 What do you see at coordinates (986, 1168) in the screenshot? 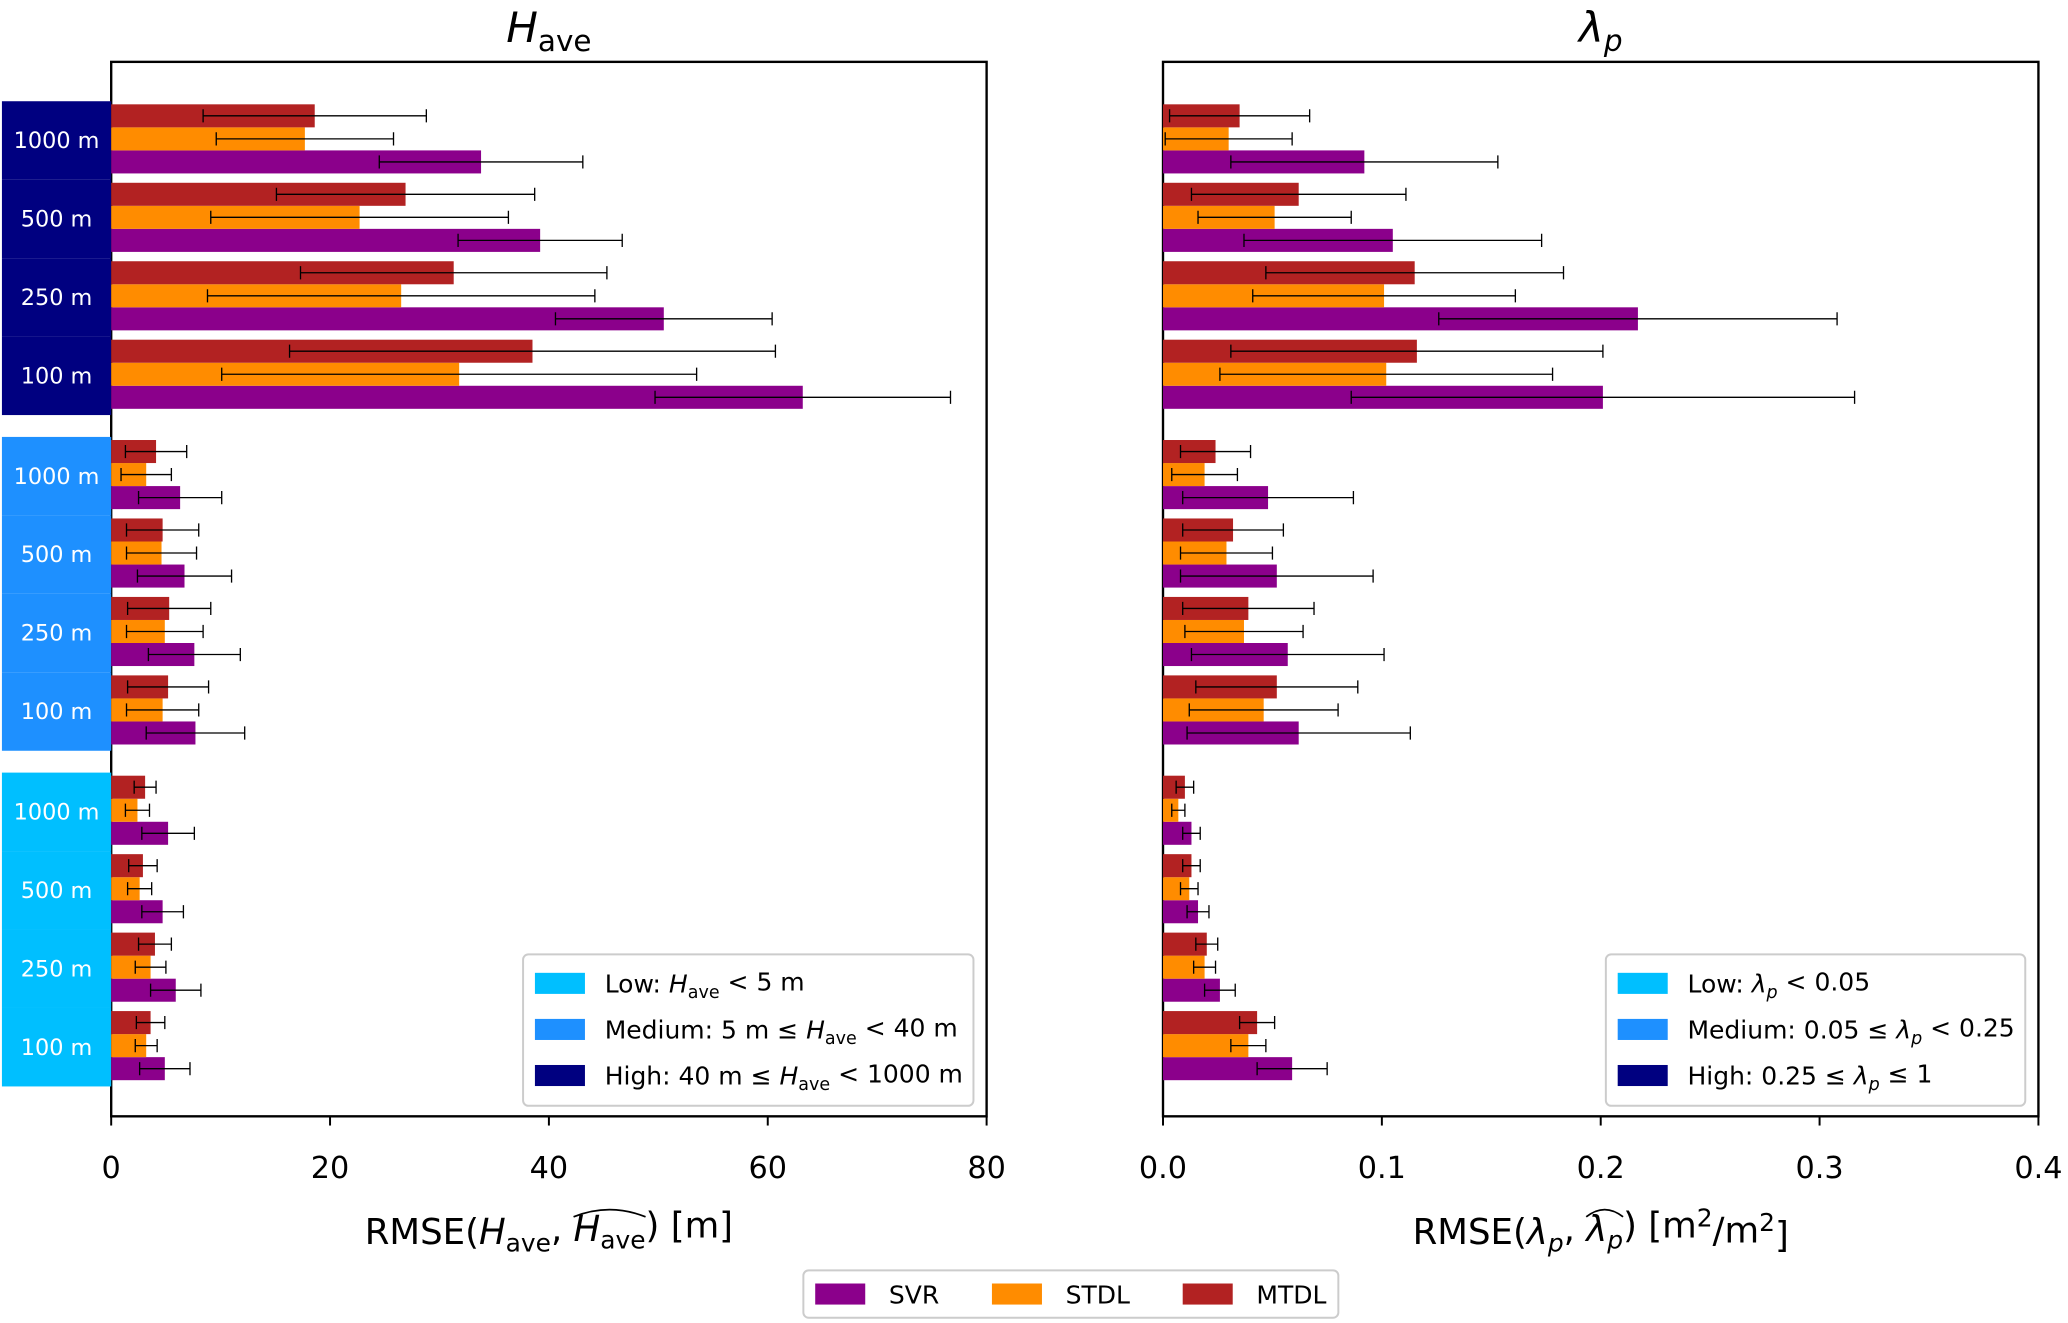
I see `x-tick-label: 80` at bounding box center [986, 1168].